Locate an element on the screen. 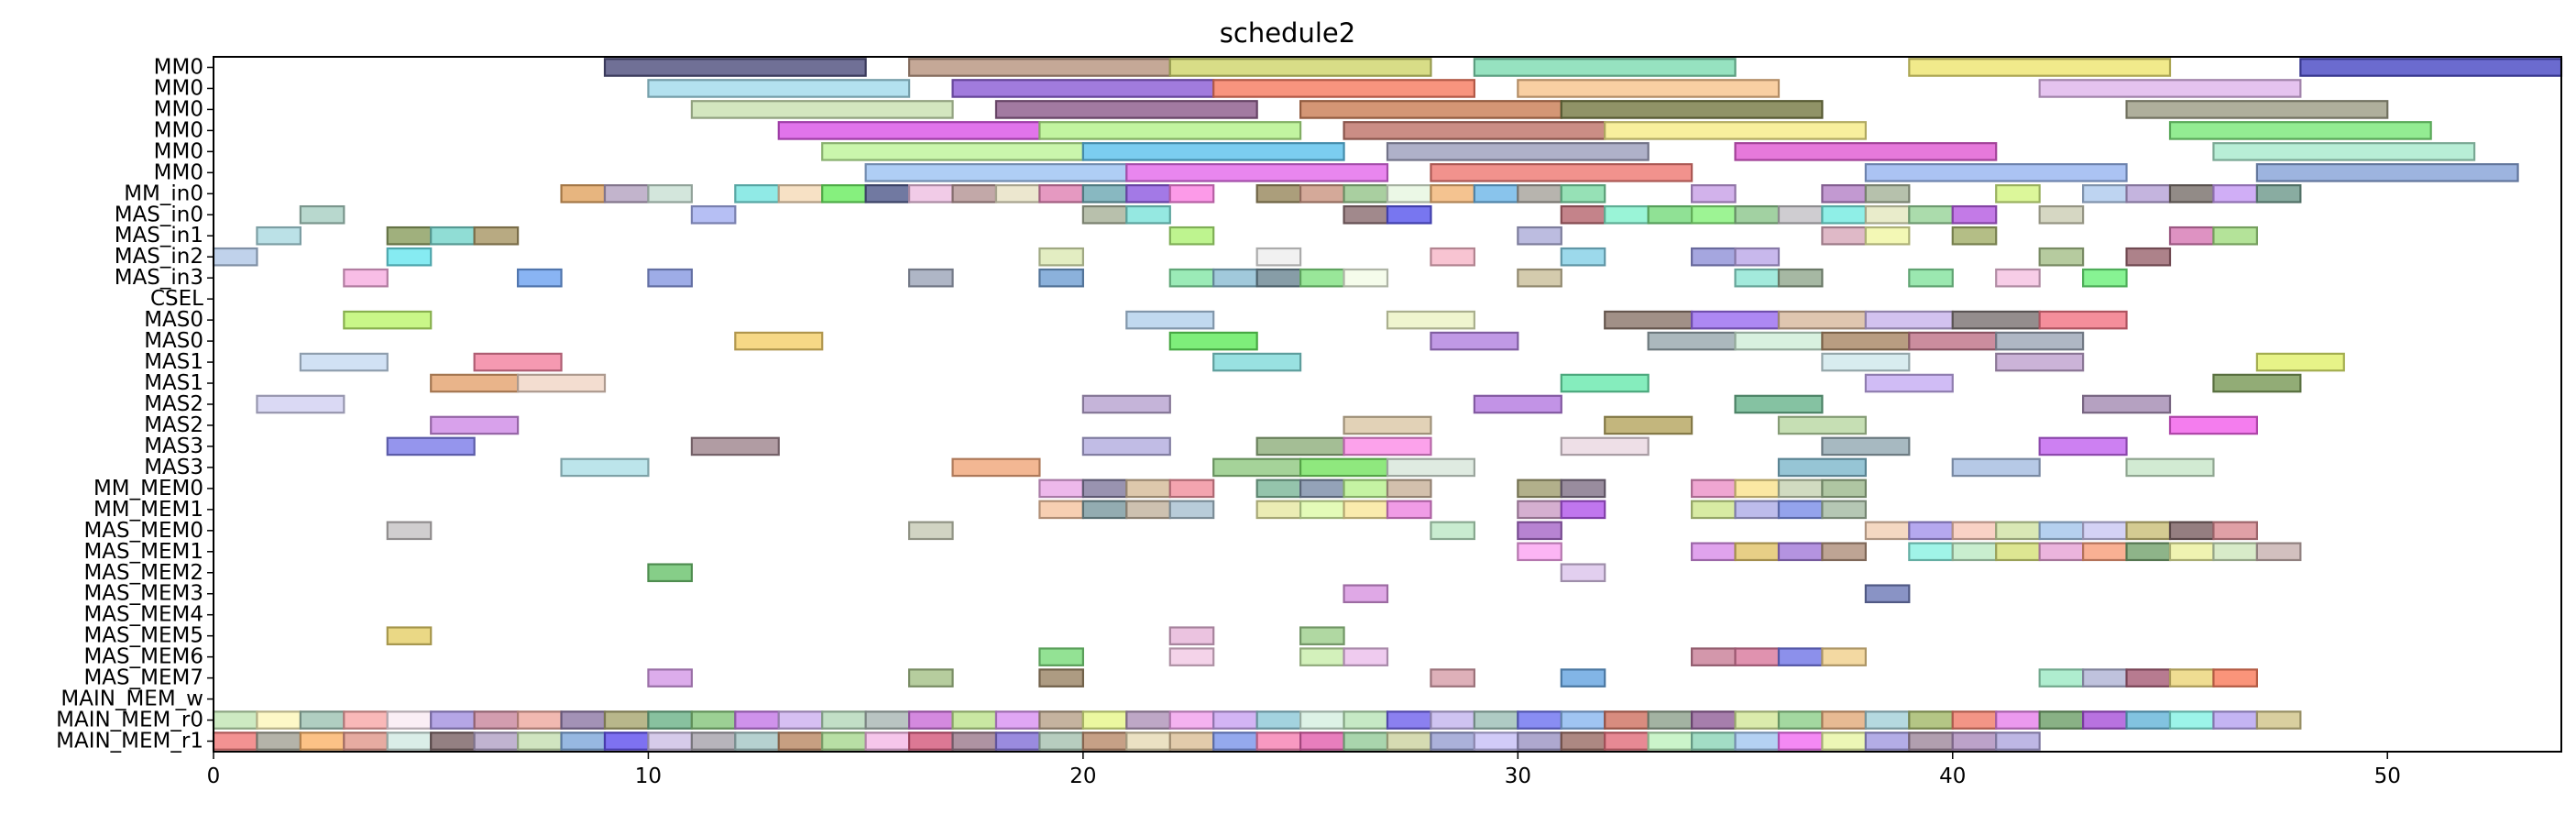 This screenshot has height=825, width=2576. y-tick-label: MAS1 is located at coordinates (173, 383).